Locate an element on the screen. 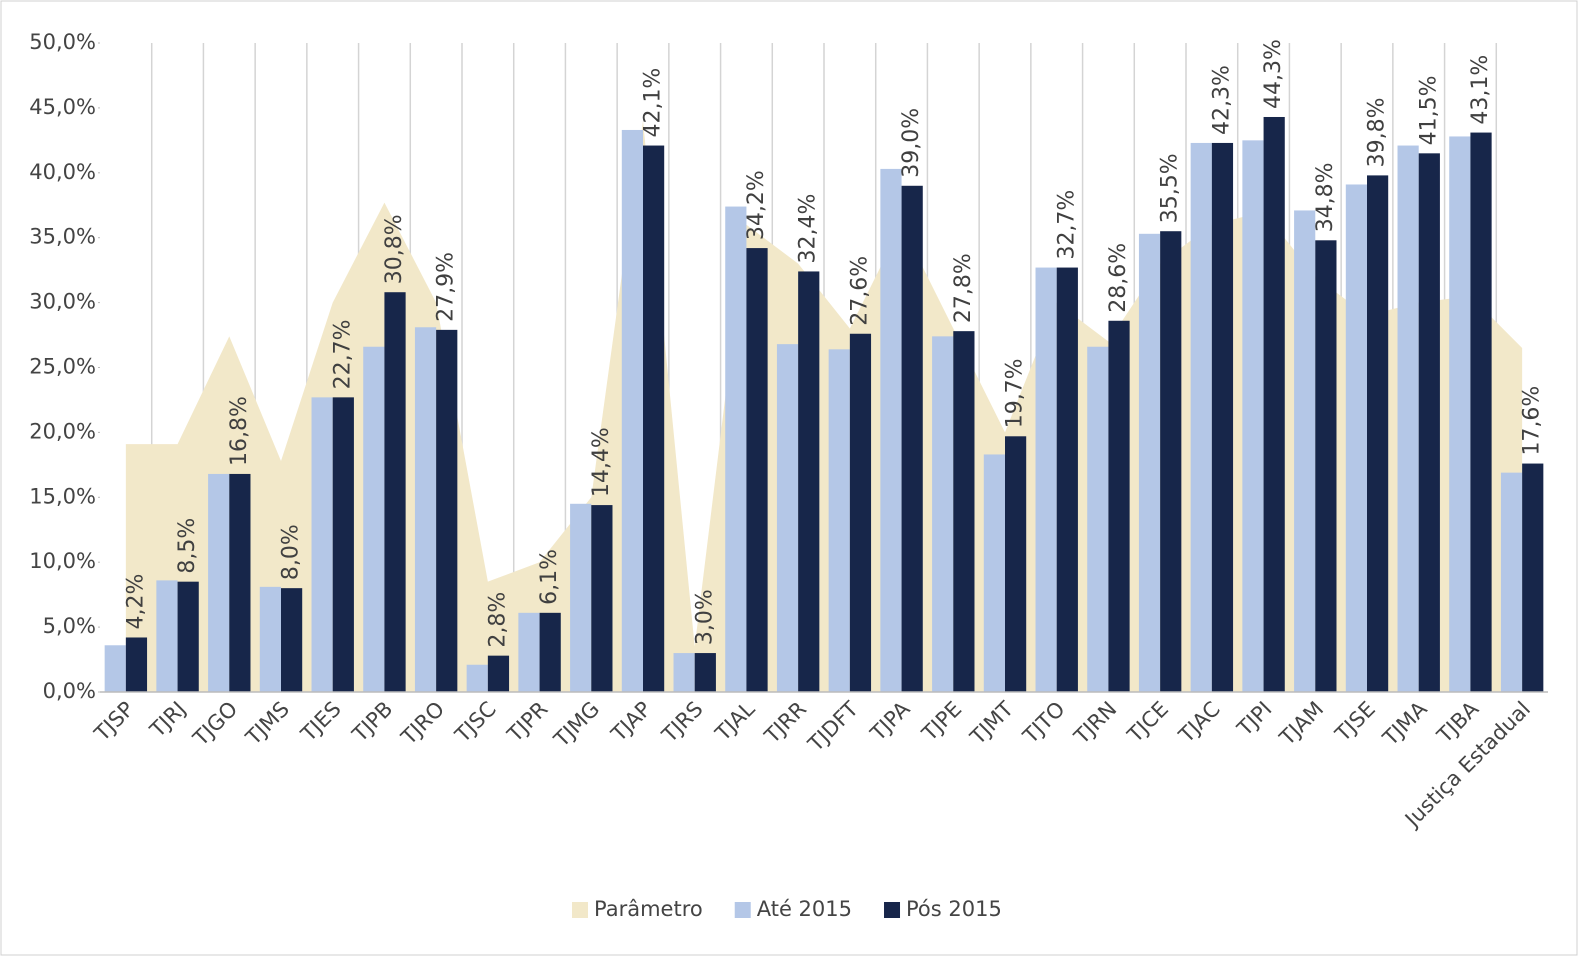 This screenshot has height=958, width=1580. data-label: 32,7% is located at coordinates (1066, 225).